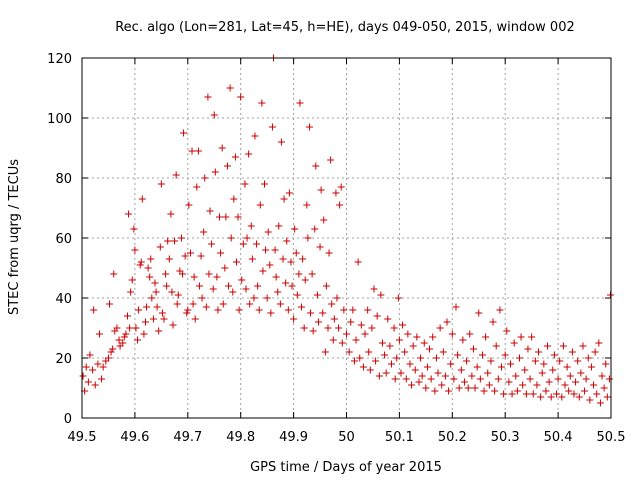 This screenshot has height=480, width=640. I want to click on x-tick-label: 49.7, so click(187, 437).